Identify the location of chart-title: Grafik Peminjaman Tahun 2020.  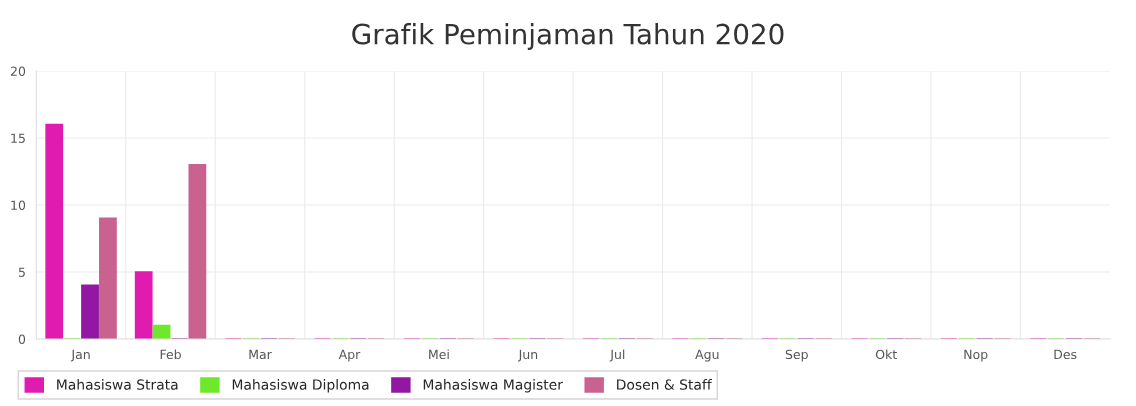
(568, 36).